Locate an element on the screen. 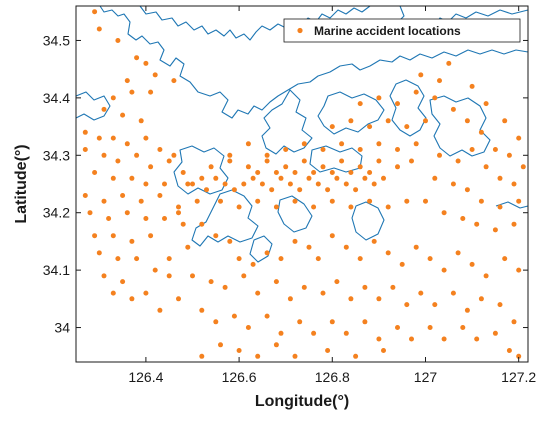 Image resolution: width=550 pixels, height=431 pixels. legend: Marine accident locations is located at coordinates (402, 30).